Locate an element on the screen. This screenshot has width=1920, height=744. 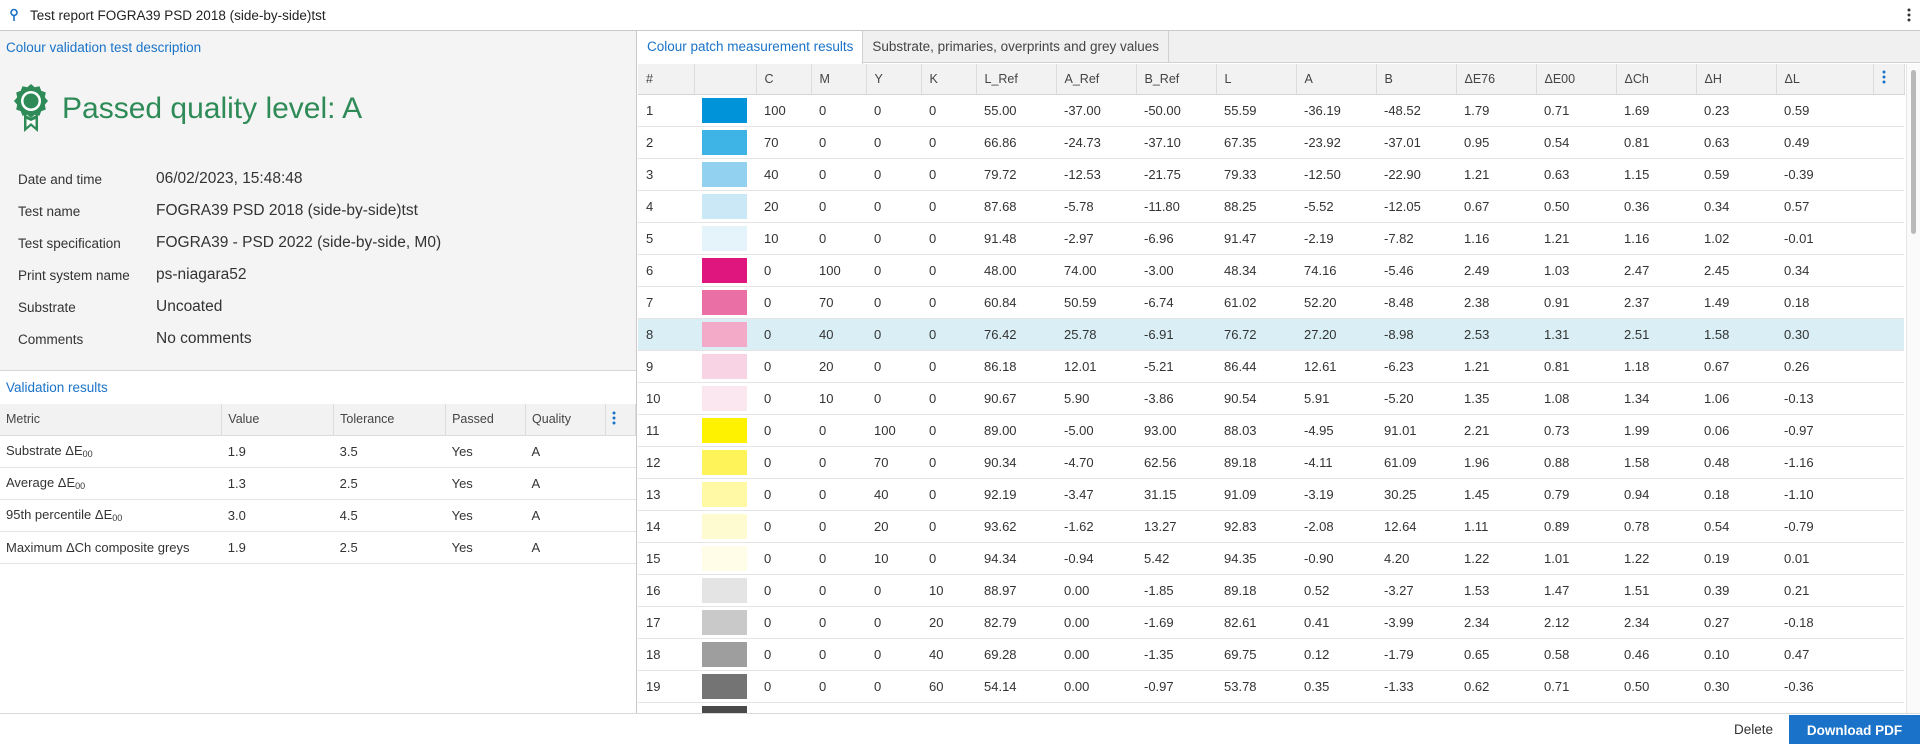
table-row is located at coordinates (1271, 707).